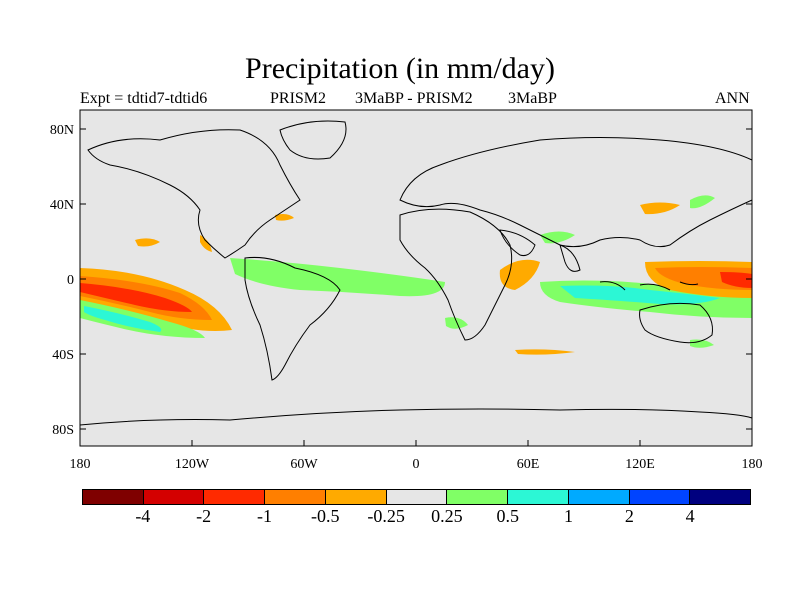 This screenshot has height=600, width=800. I want to click on colorbar-label: -1, so click(264, 516).